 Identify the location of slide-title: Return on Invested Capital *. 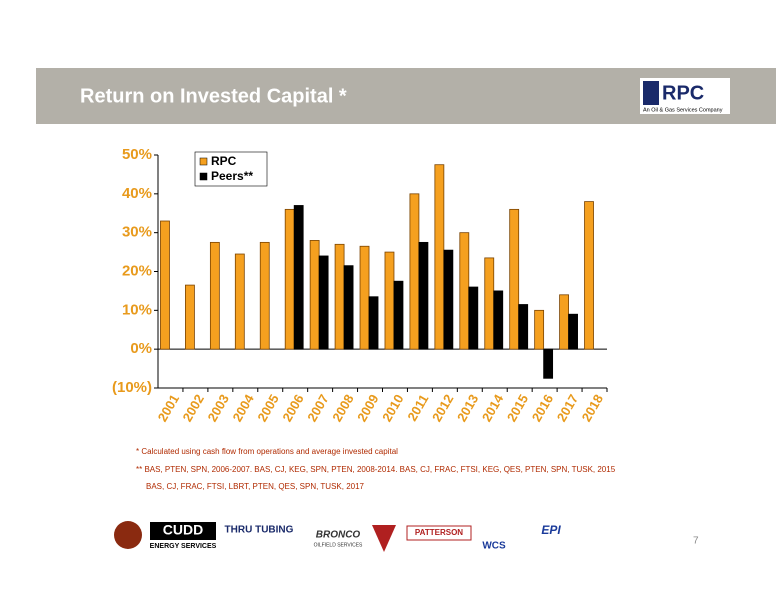
(213, 96).